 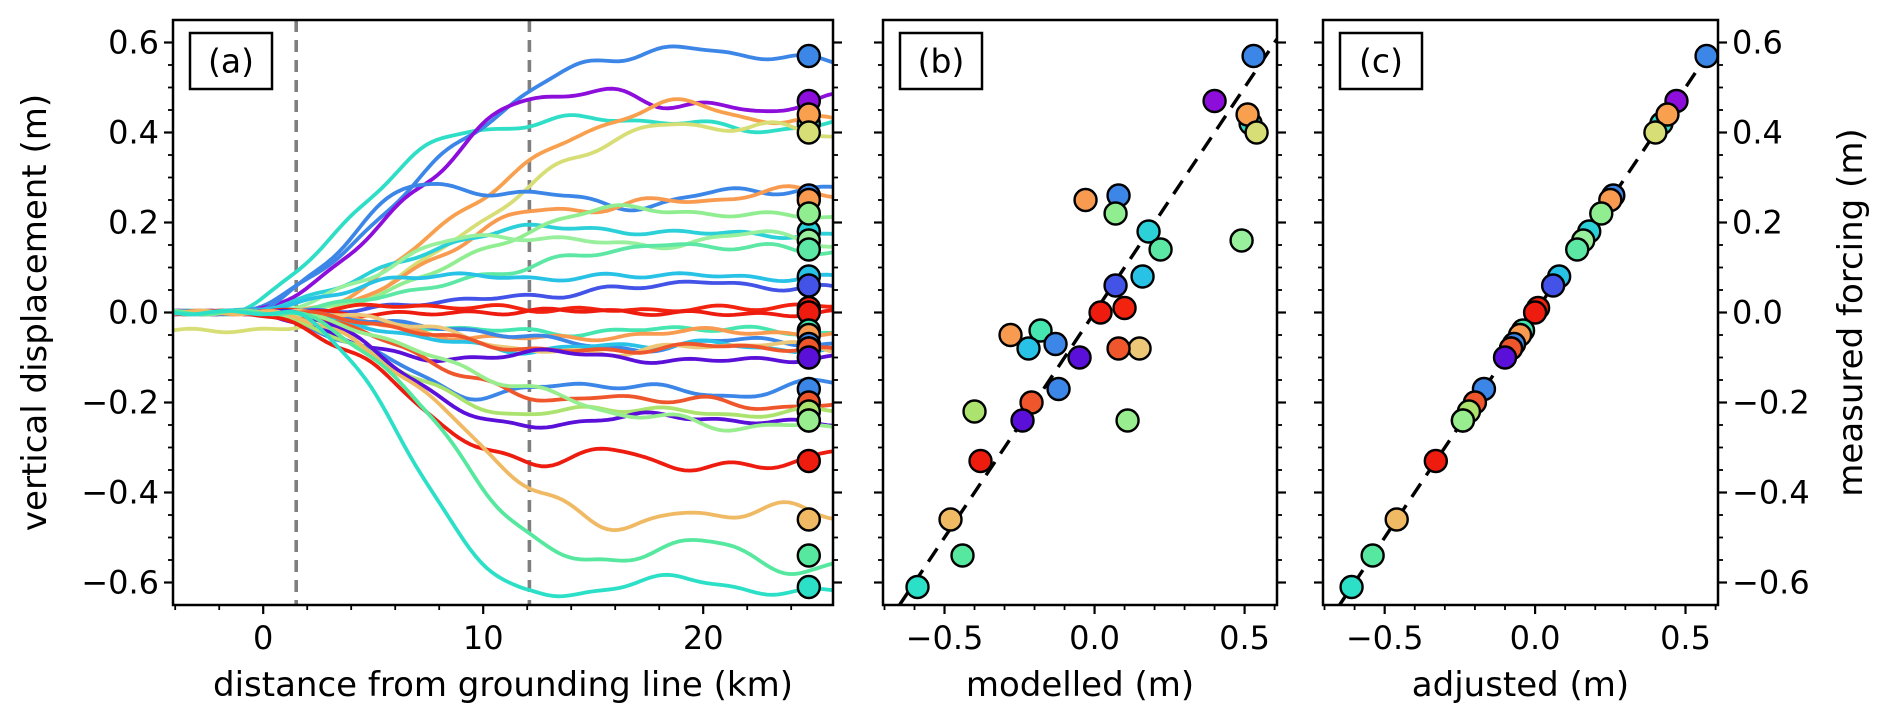 What do you see at coordinates (120, 403) in the screenshot?
I see `ytick-label-a-4: −0.2` at bounding box center [120, 403].